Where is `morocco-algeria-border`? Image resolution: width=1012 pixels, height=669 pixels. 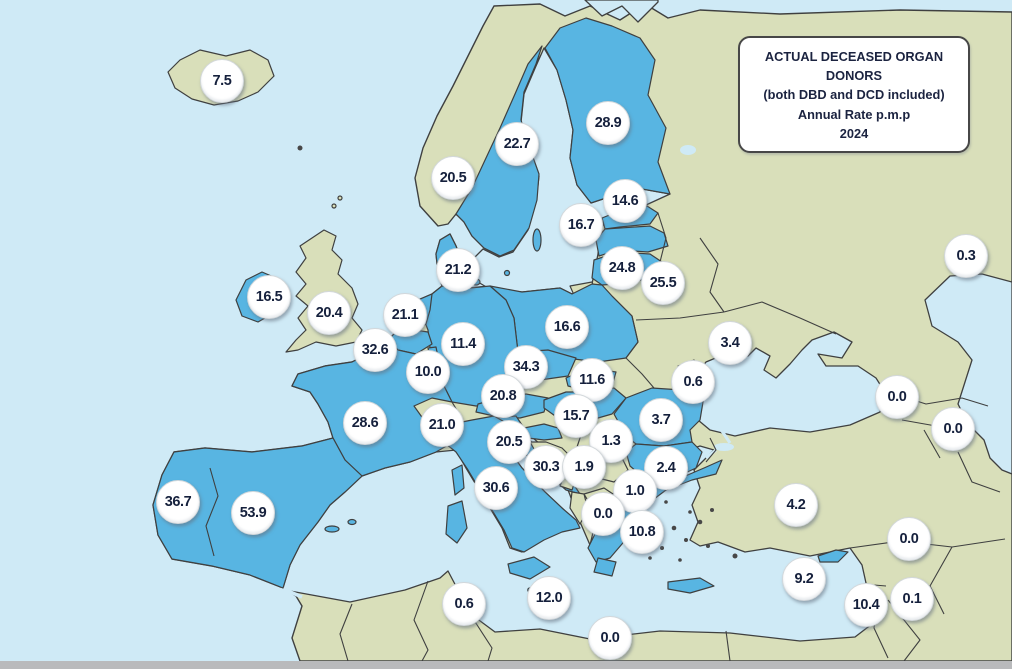 morocco-algeria-border is located at coordinates (346, 632).